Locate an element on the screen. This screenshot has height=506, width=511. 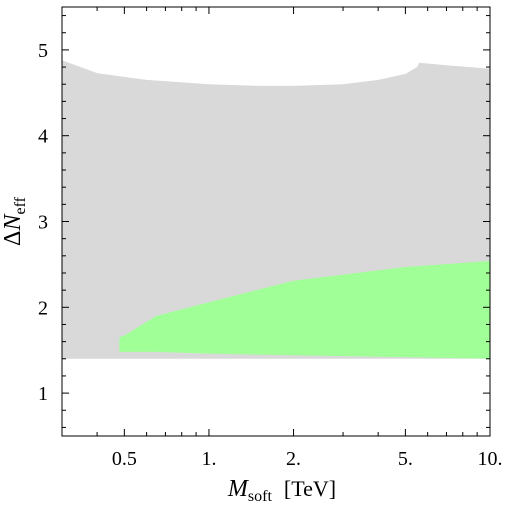
y-tick-label: 2 is located at coordinates (43, 308).